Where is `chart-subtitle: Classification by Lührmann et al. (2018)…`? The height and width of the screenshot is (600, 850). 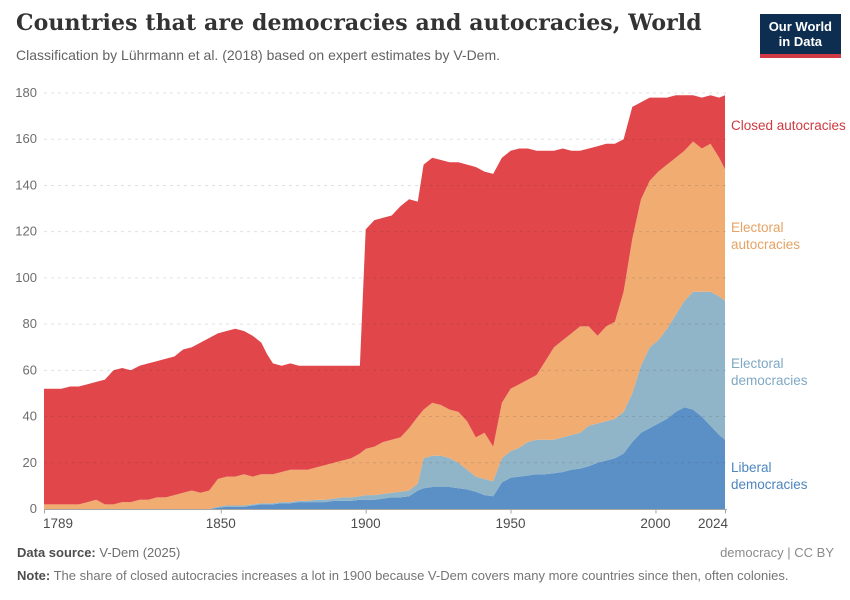 chart-subtitle: Classification by Lührmann et al. (2018)… is located at coordinates (258, 55).